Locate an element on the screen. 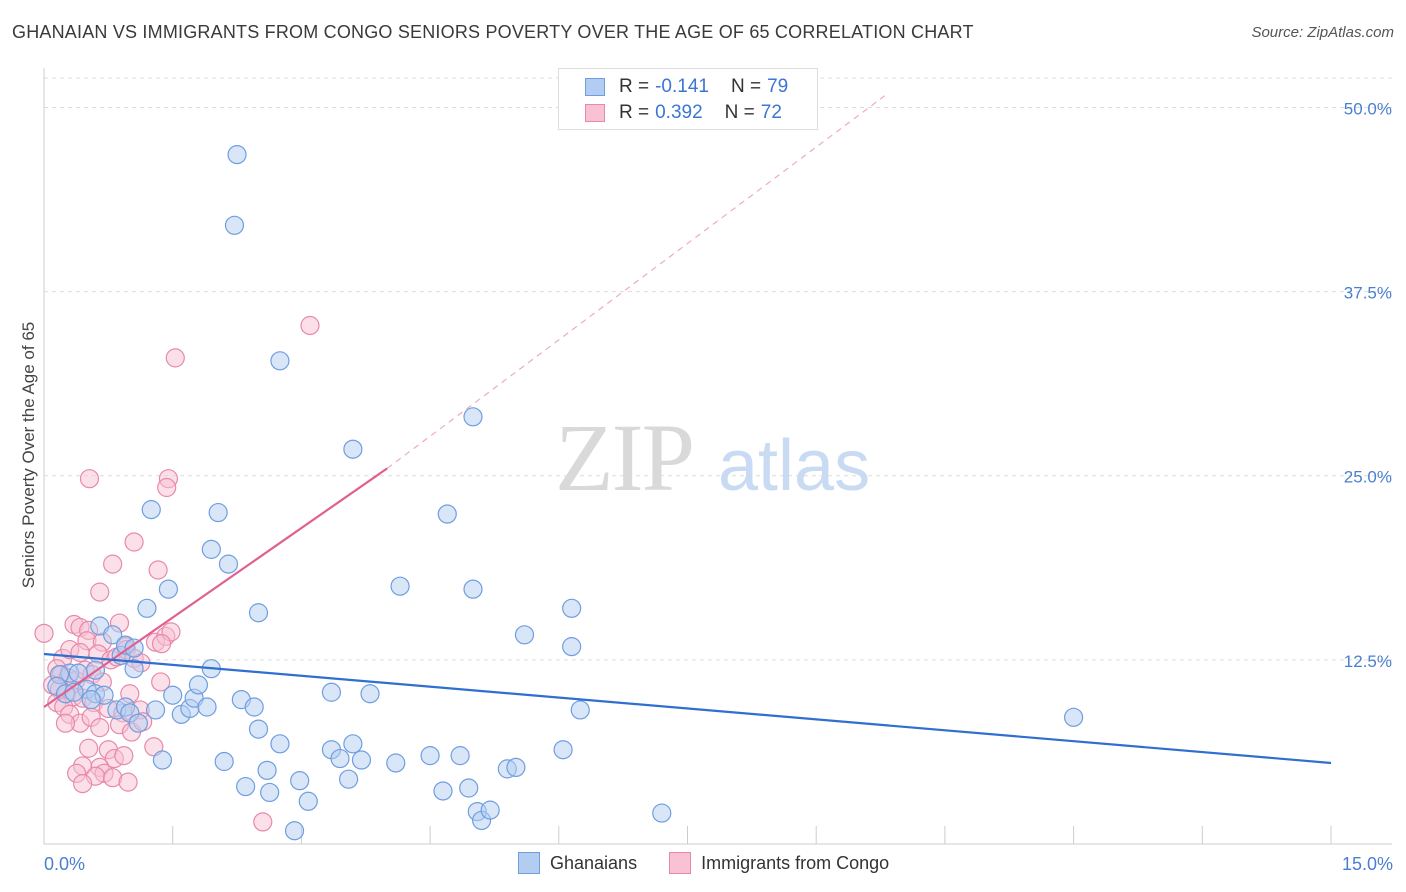 This screenshot has width=1406, height=892. legend-row-congo: R = 0.392 N = 72 is located at coordinates (683, 113).